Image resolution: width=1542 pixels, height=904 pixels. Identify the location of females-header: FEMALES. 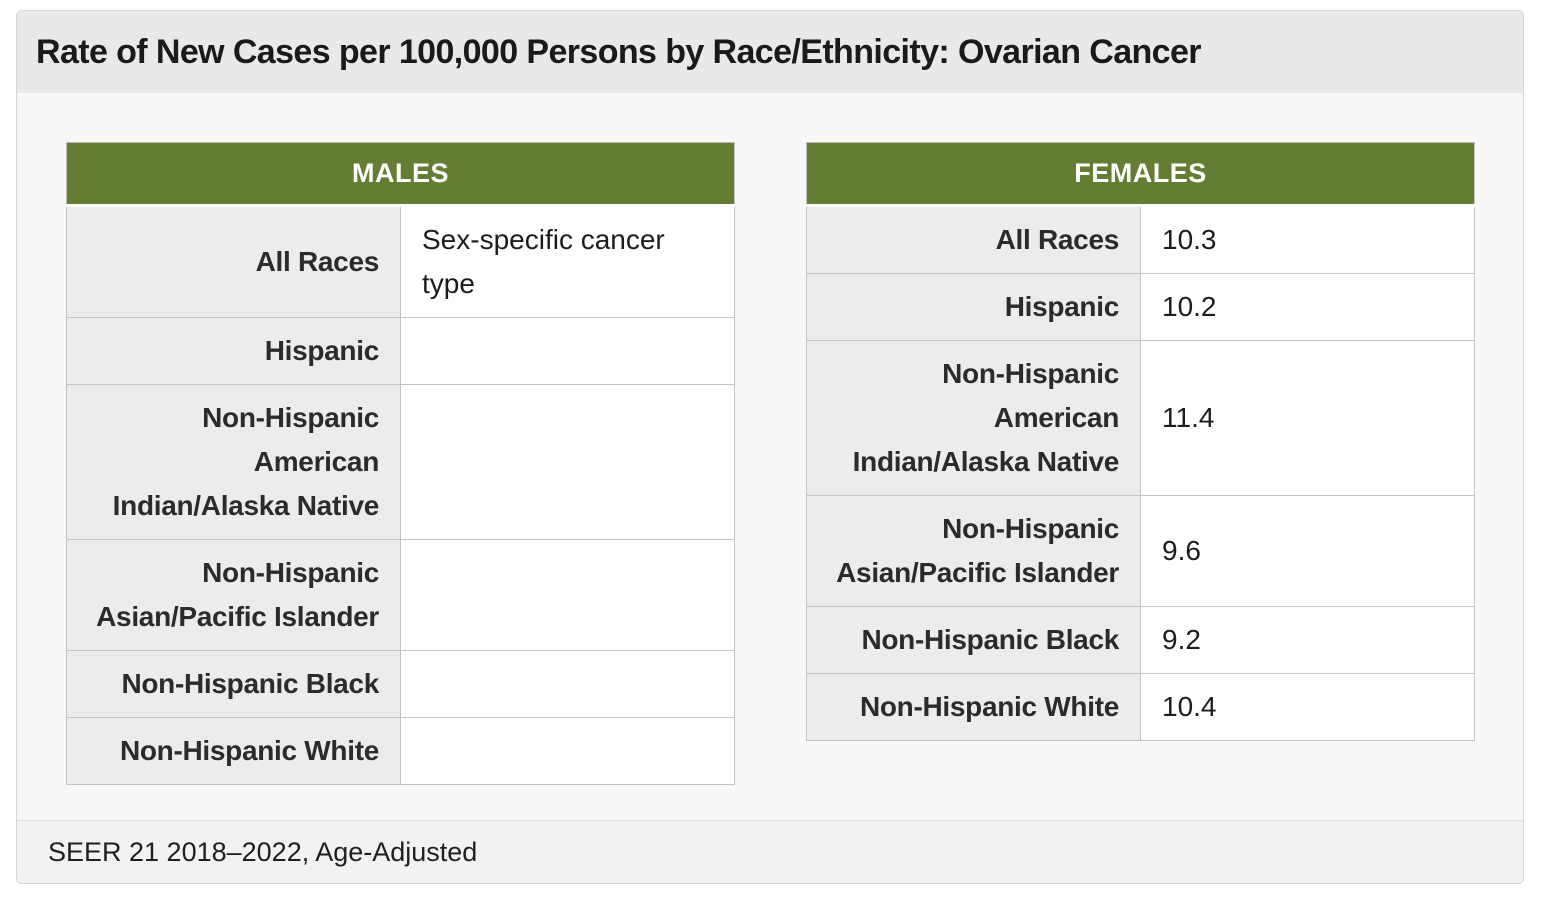
(1140, 174).